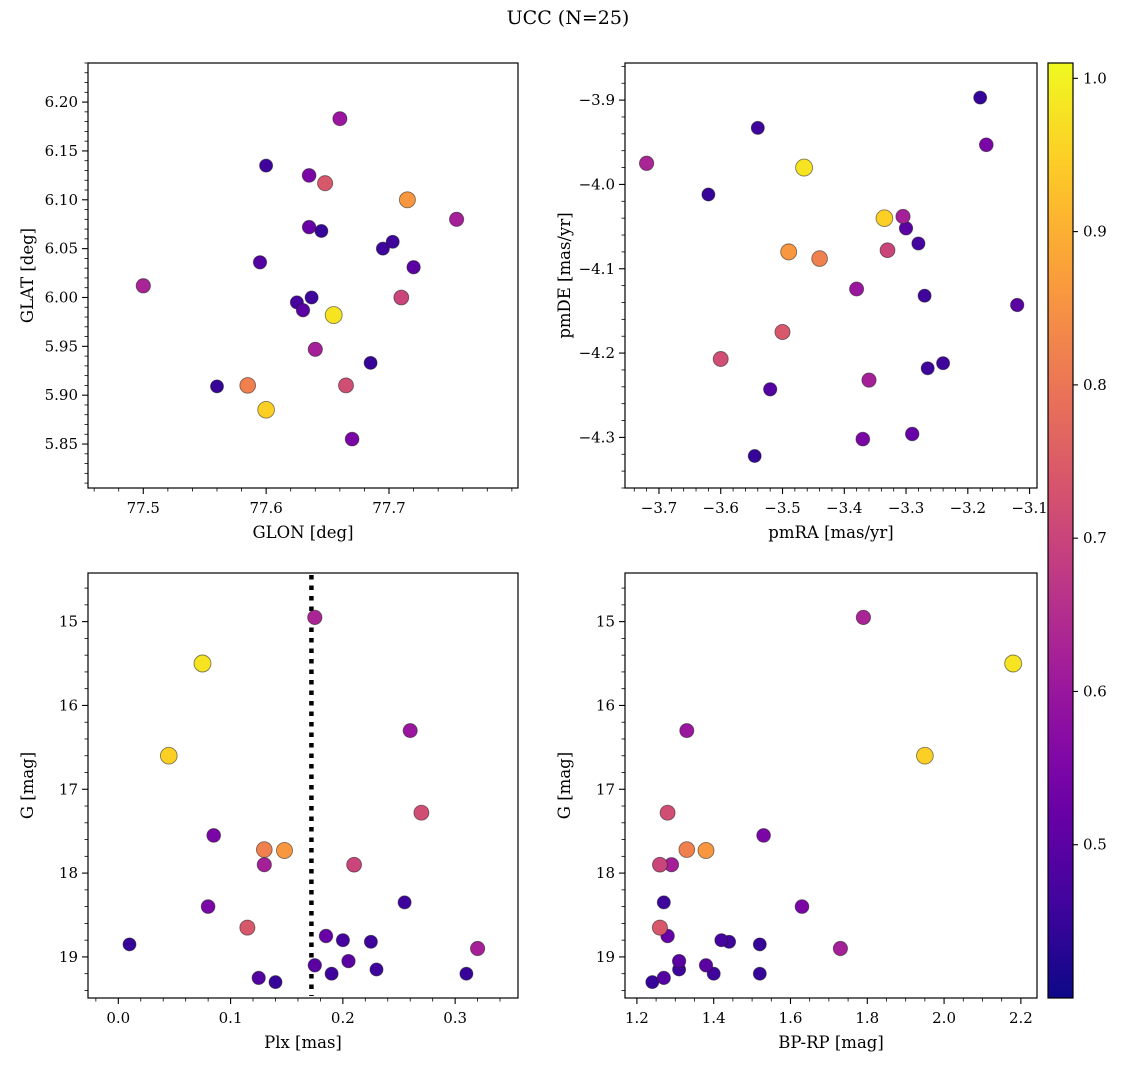  What do you see at coordinates (303, 1042) in the screenshot?
I see `x-axis-label: Plx [mas]` at bounding box center [303, 1042].